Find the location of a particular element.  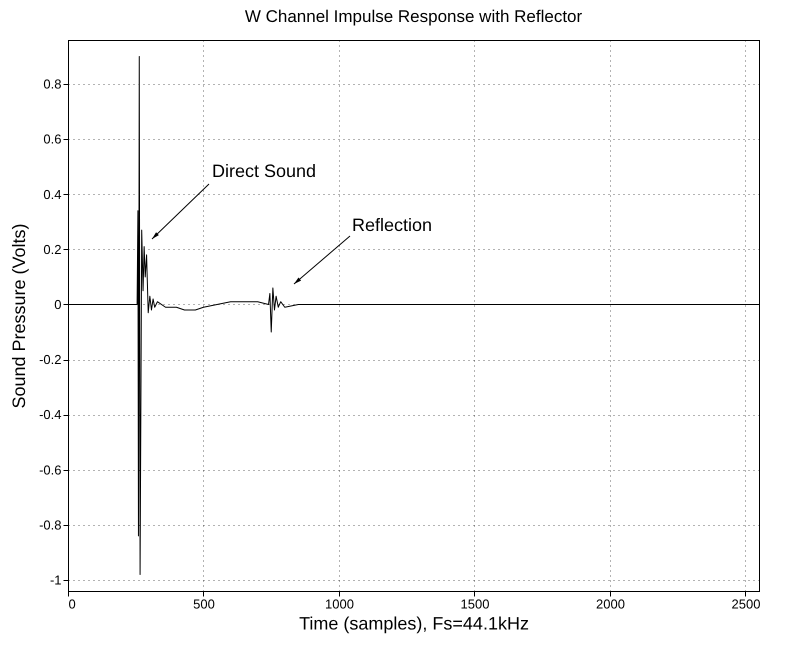

y-tick-label: -1 is located at coordinates (56, 580).